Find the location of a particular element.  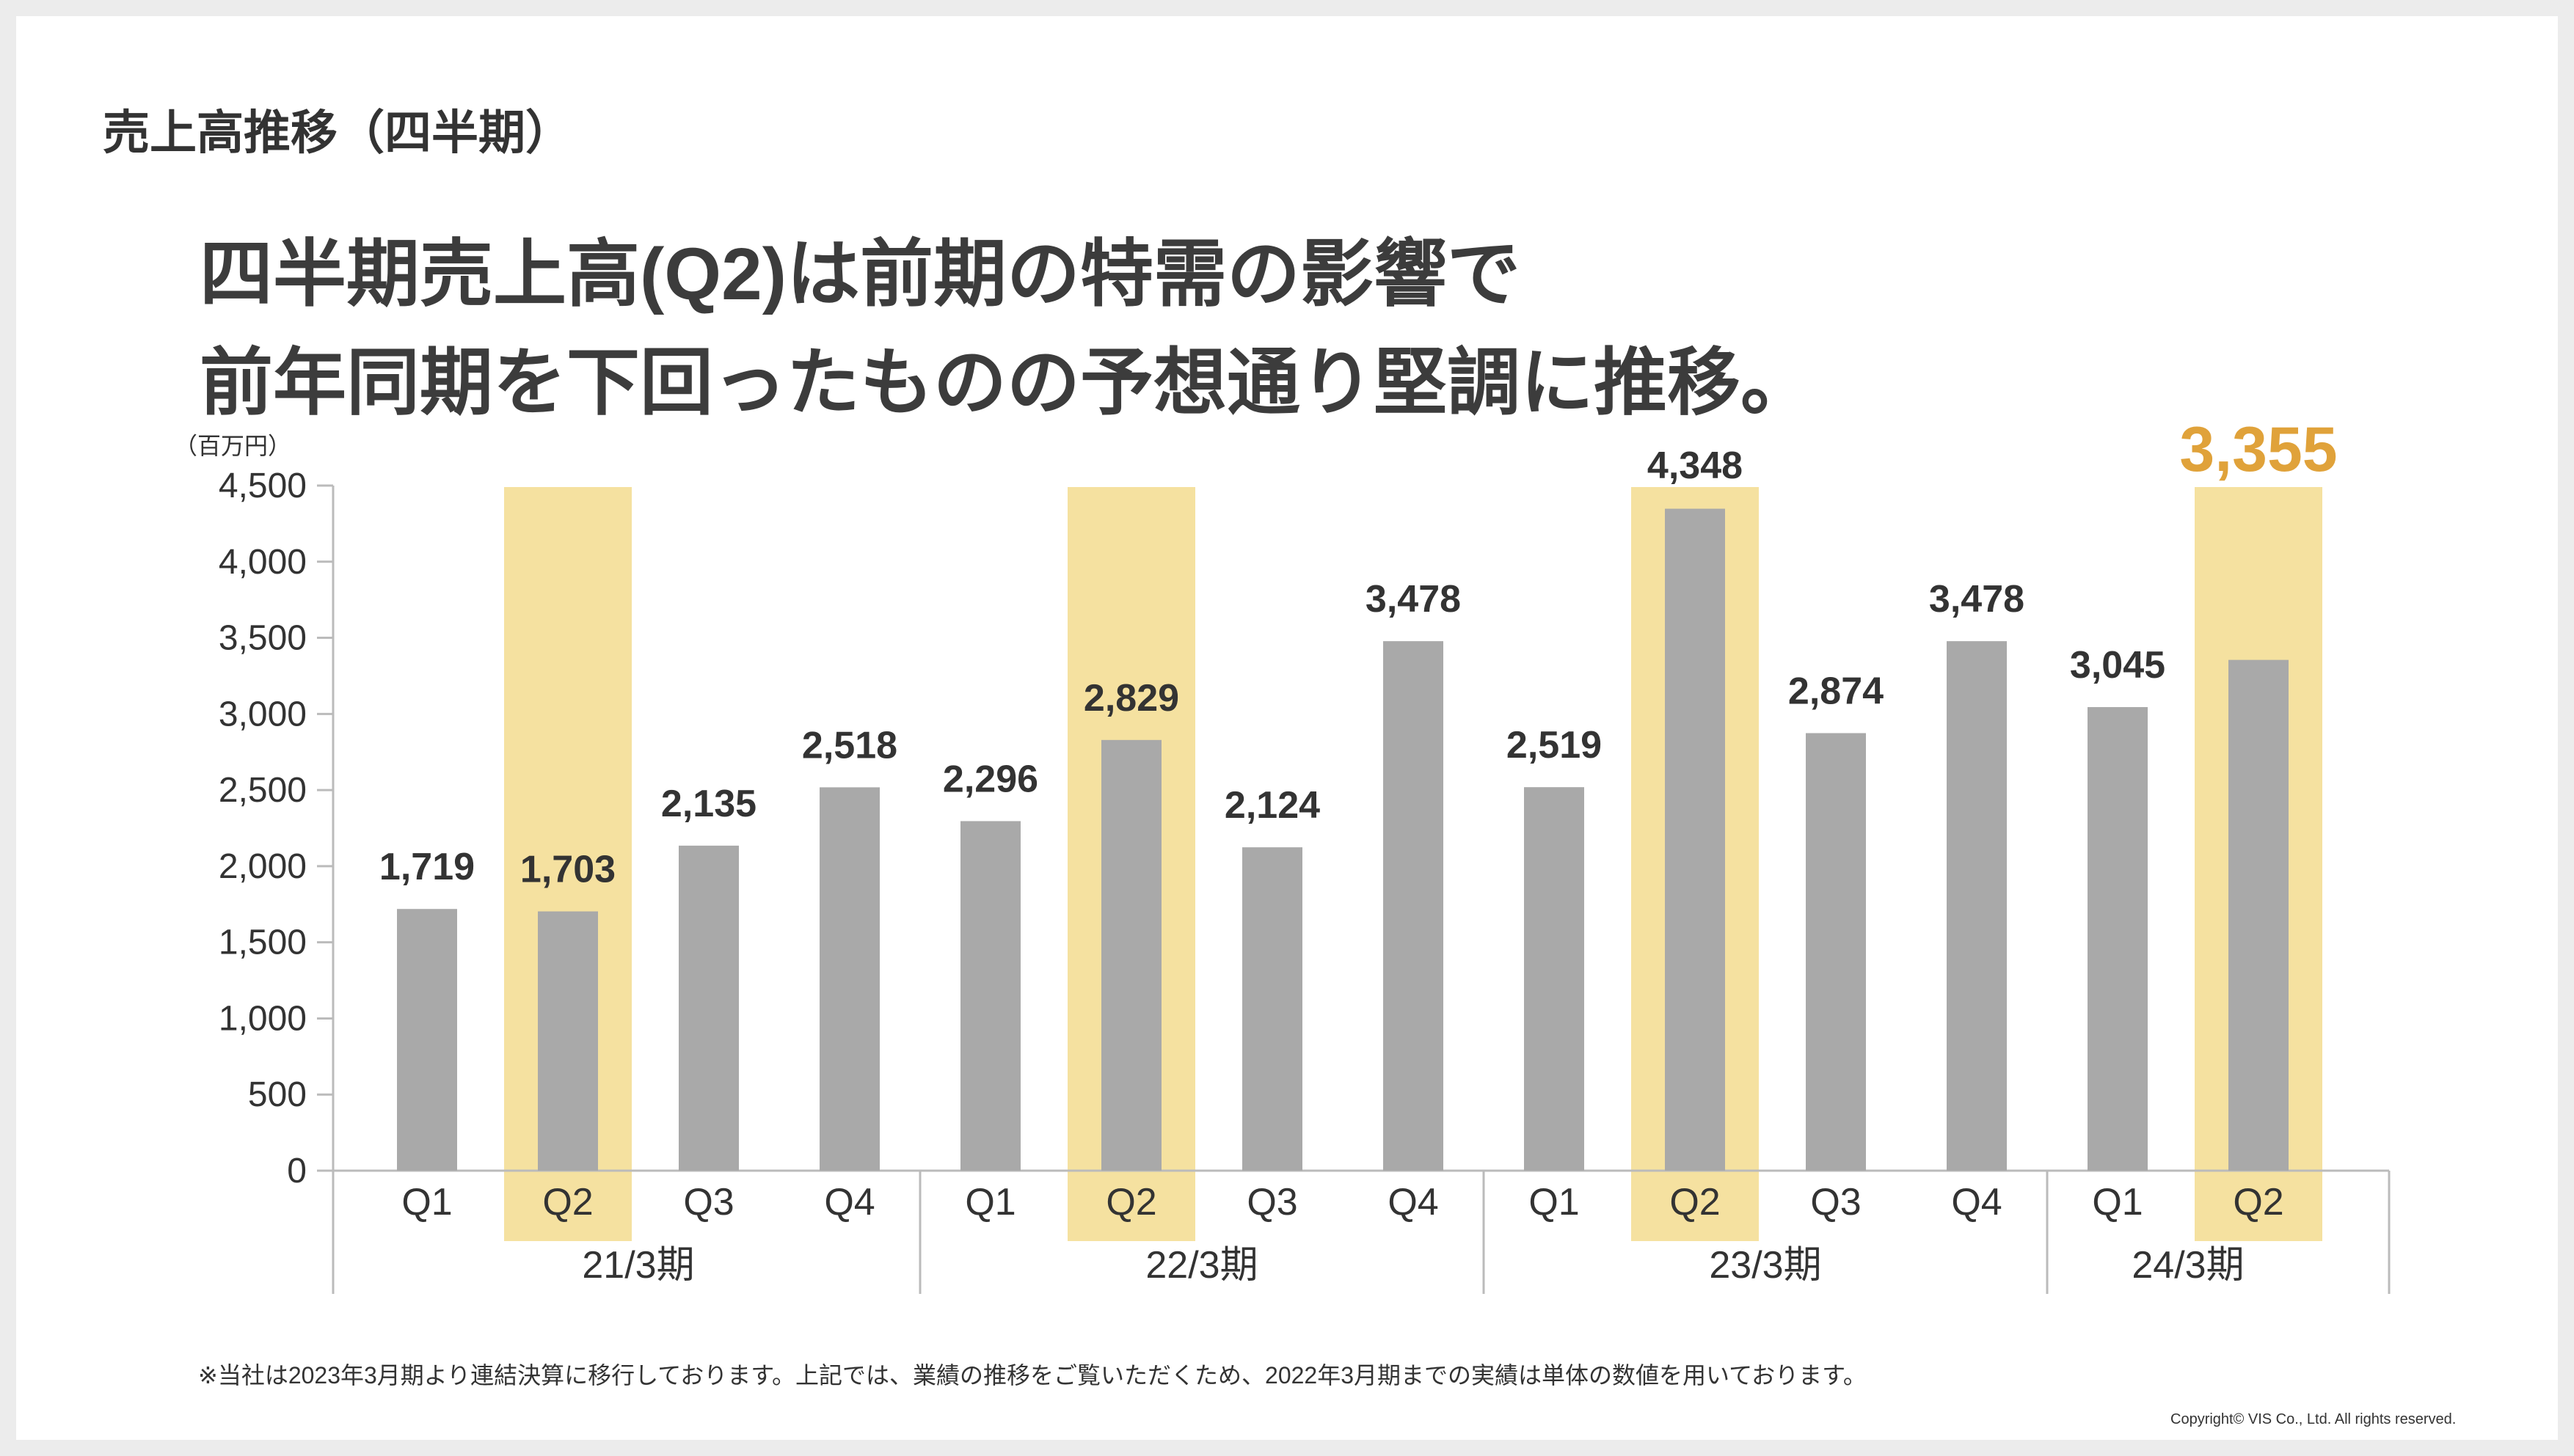

group-label: 24/3期 is located at coordinates (2188, 1266).